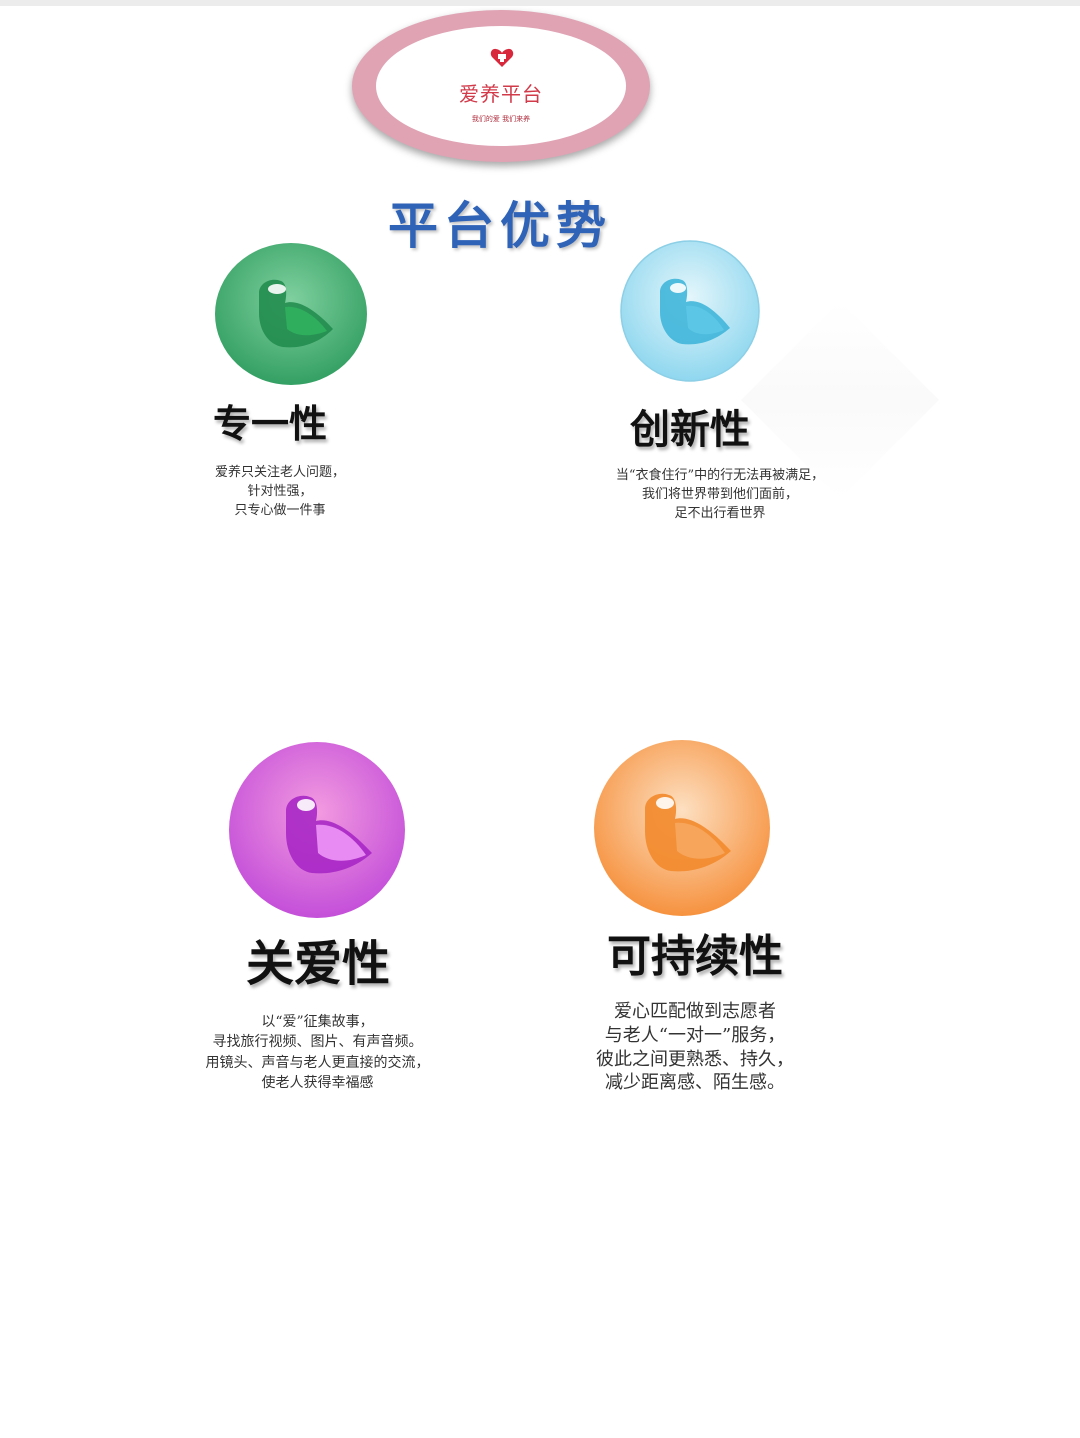 This screenshot has height=1438, width=1080. I want to click on logo-inner: 爱养平台 我们的爱 我们来养, so click(501, 86).